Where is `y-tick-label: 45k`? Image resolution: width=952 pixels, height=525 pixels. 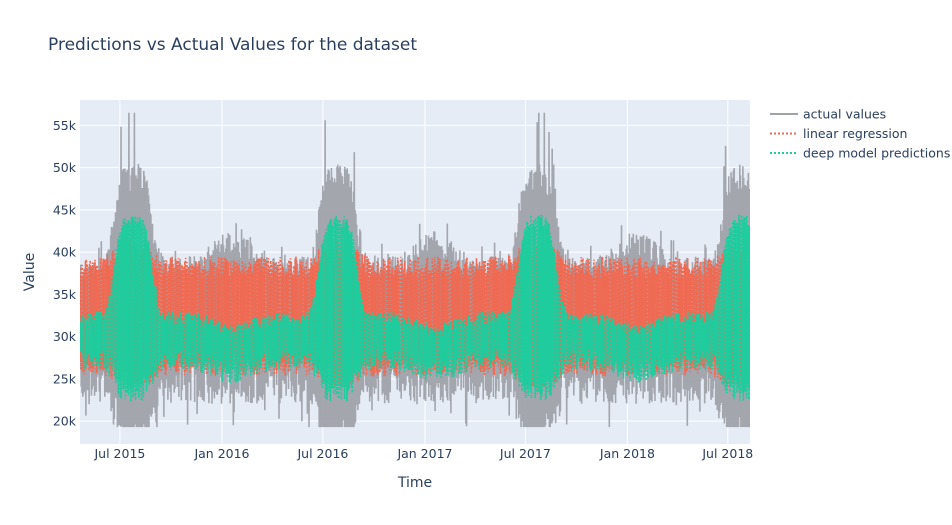
y-tick-label: 45k is located at coordinates (65, 209).